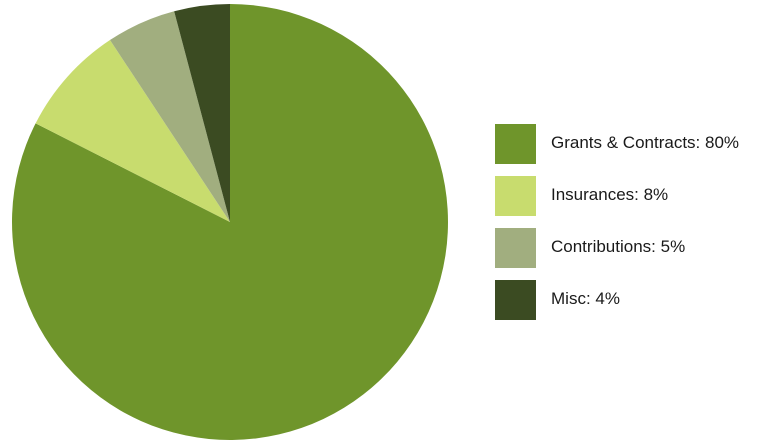  Describe the element at coordinates (515, 144) in the screenshot. I see `legend-swatch-grants-contracts` at that location.